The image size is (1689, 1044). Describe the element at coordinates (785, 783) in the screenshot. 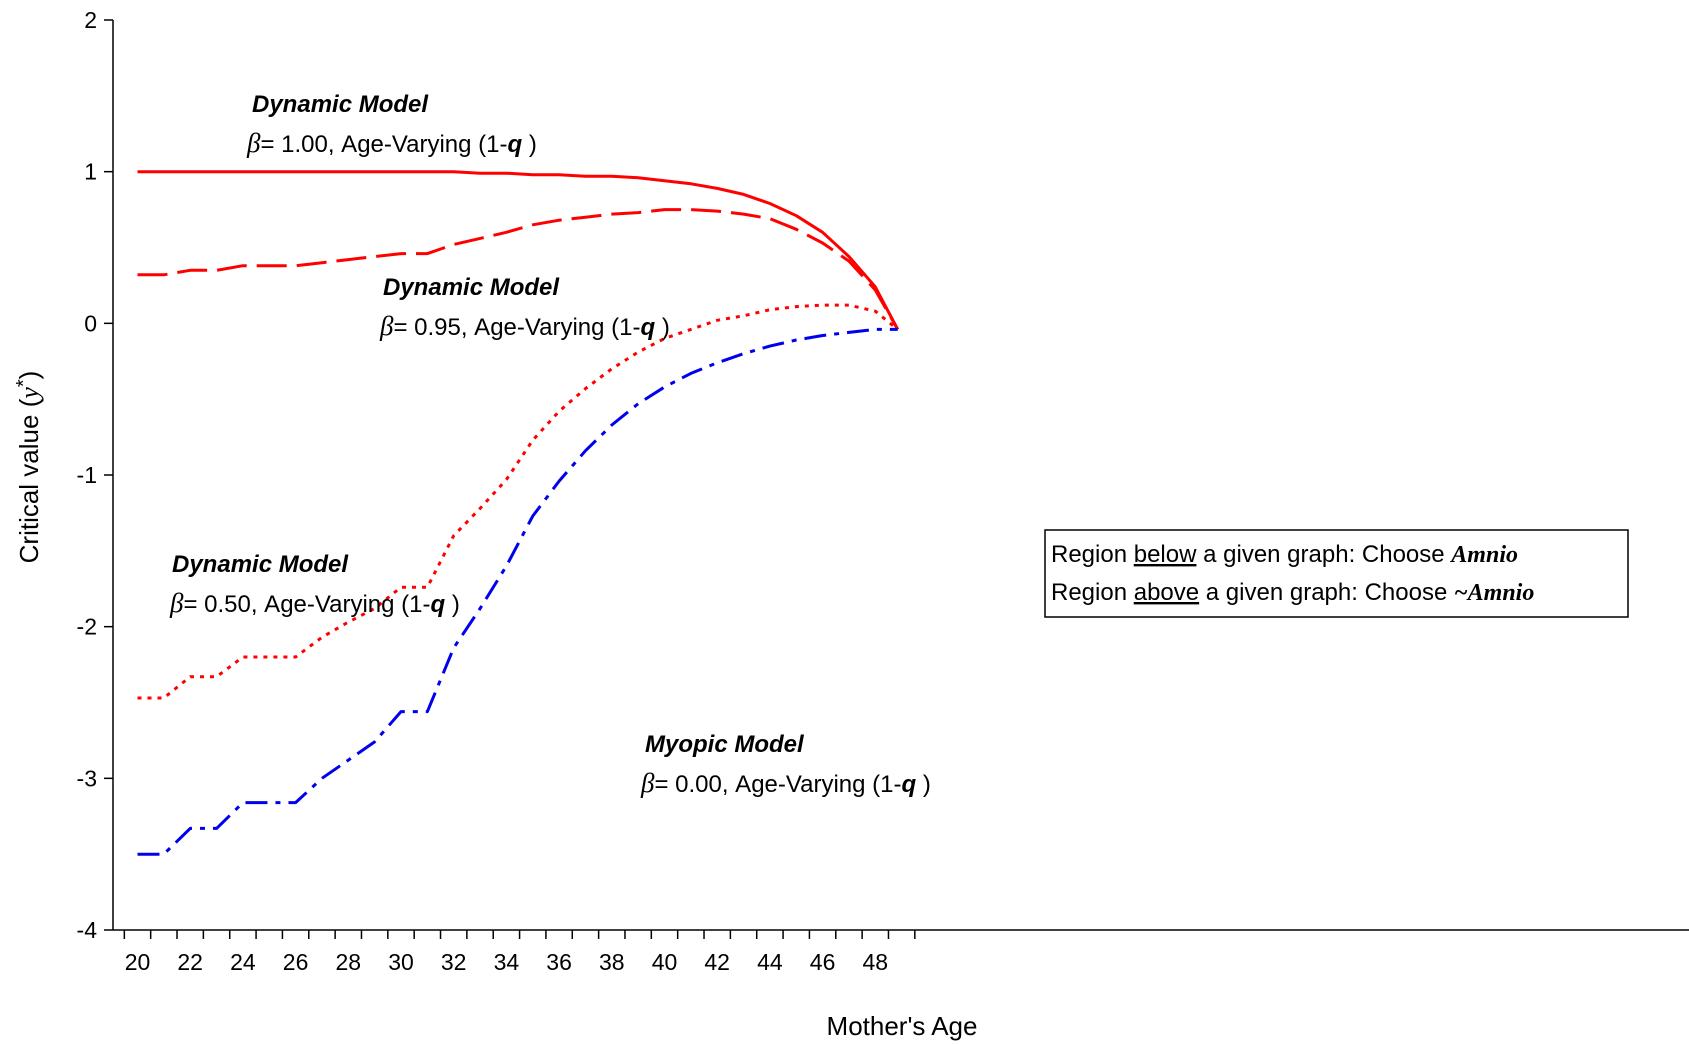

I see `annotation-formula: β= 0.00, Age-Varying (1-q )` at that location.